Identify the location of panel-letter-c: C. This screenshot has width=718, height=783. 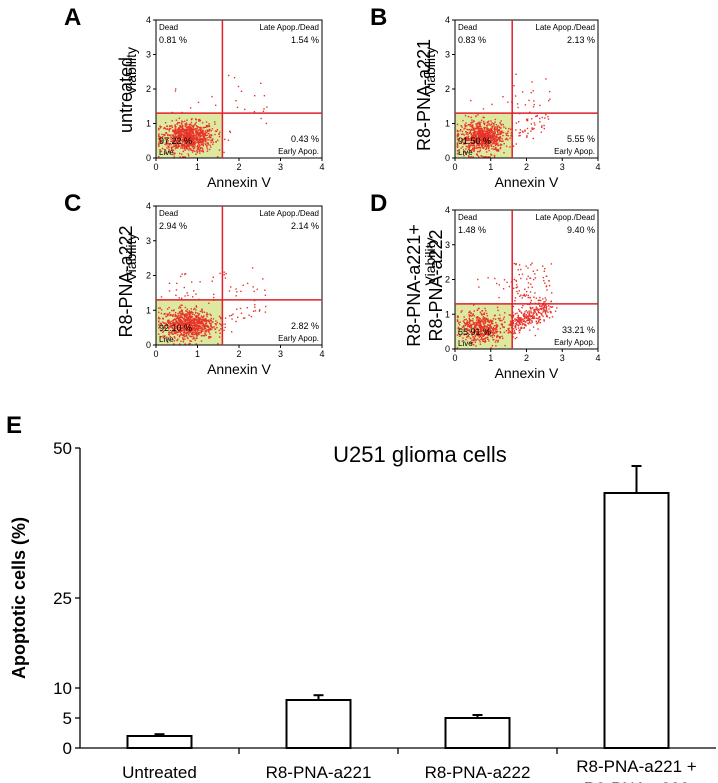
(73, 203).